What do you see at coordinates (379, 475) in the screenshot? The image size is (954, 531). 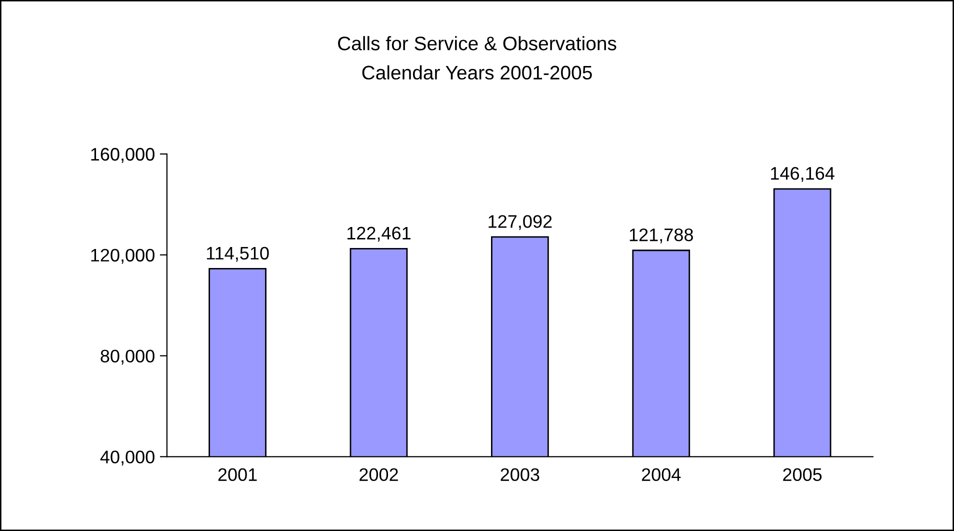 I see `x-tick-label: 2002` at bounding box center [379, 475].